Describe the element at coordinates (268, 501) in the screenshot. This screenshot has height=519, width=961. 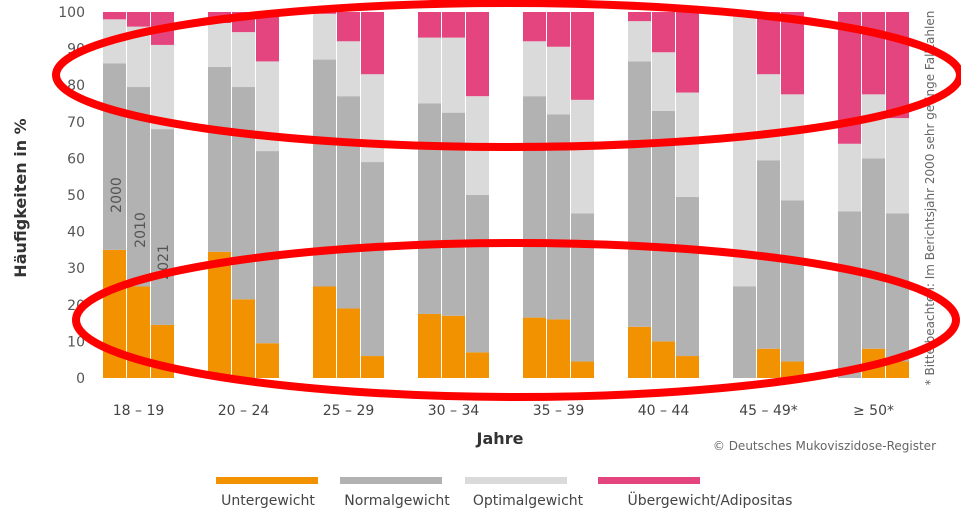
I see `legend-label: Untergewicht` at that location.